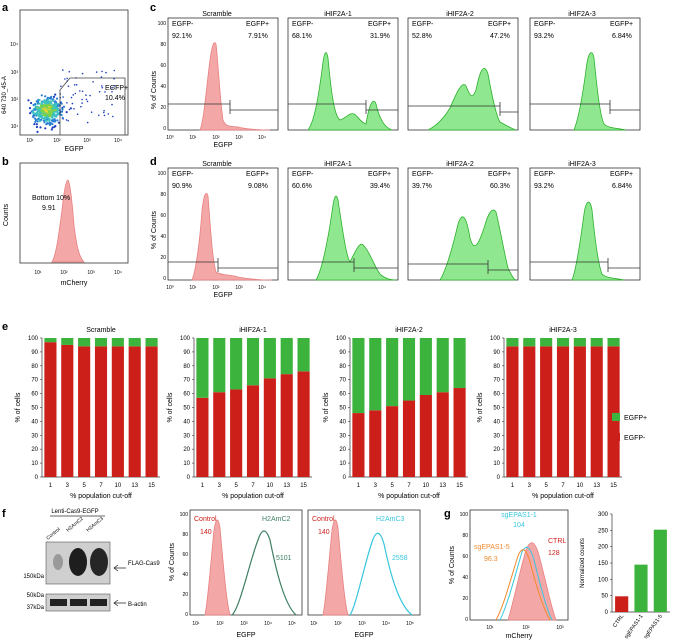 The height and width of the screenshot is (641, 685). I want to click on x-tick: 10⁰, so click(170, 288).